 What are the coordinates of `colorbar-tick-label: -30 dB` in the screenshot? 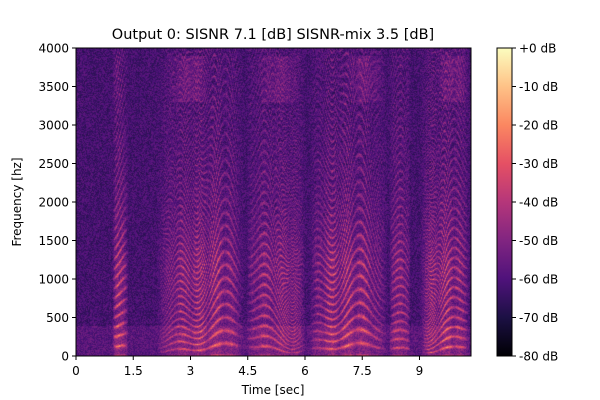 It's located at (538, 164).